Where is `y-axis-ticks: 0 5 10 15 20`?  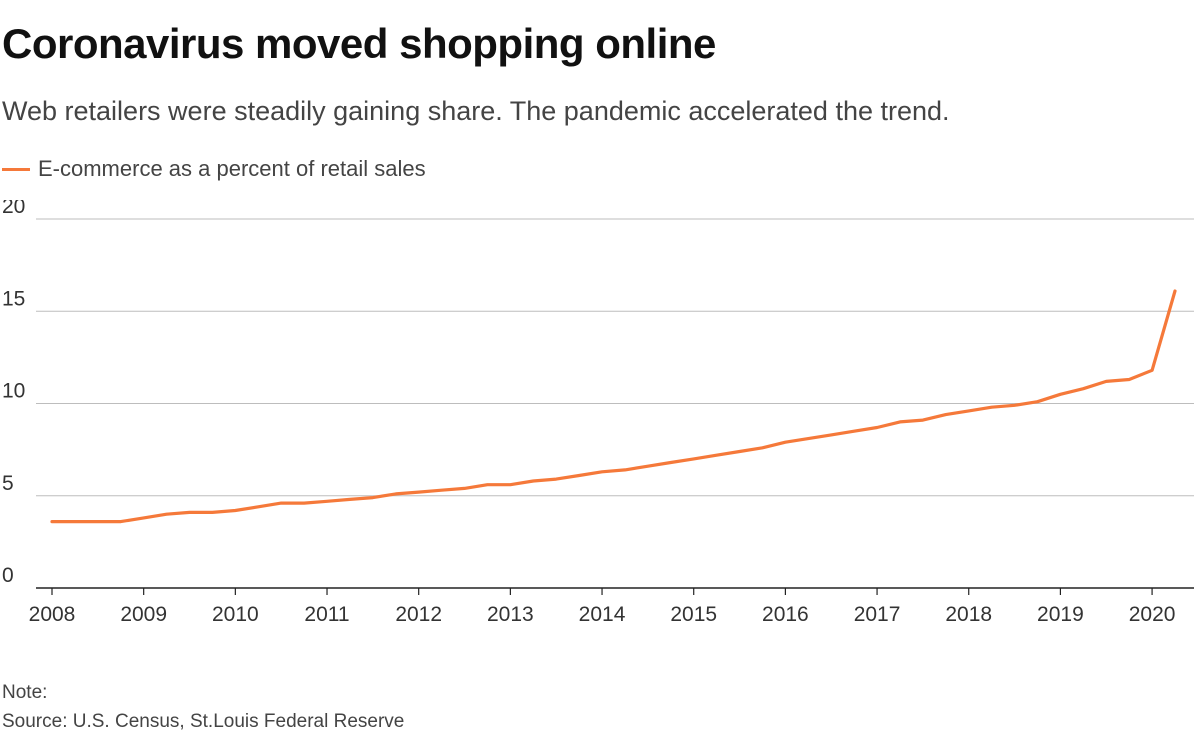 y-axis-ticks: 0 5 10 15 20 is located at coordinates (13, 393).